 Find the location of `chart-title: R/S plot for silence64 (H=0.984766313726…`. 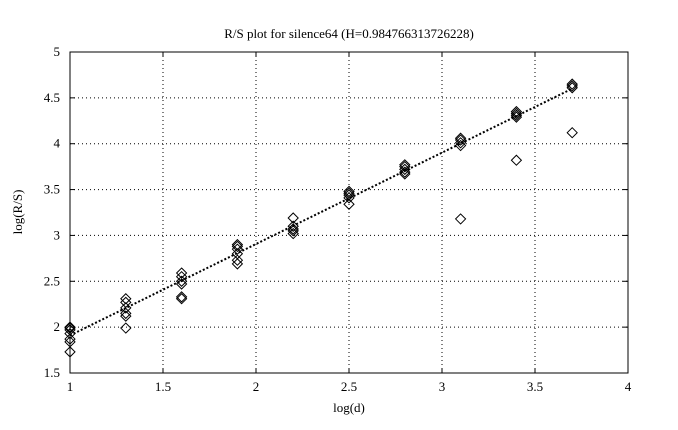

chart-title: R/S plot for silence64 (H=0.984766313726… is located at coordinates (349, 33).